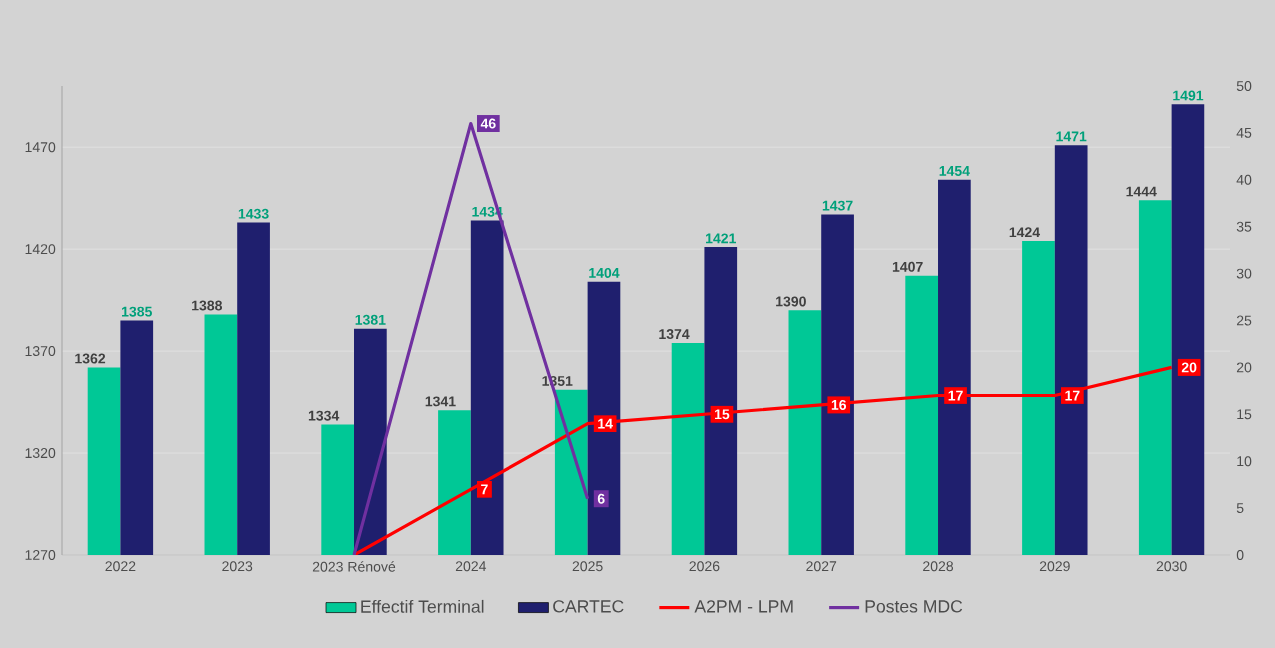  What do you see at coordinates (40, 147) in the screenshot?
I see `y-tick-label: 1470` at bounding box center [40, 147].